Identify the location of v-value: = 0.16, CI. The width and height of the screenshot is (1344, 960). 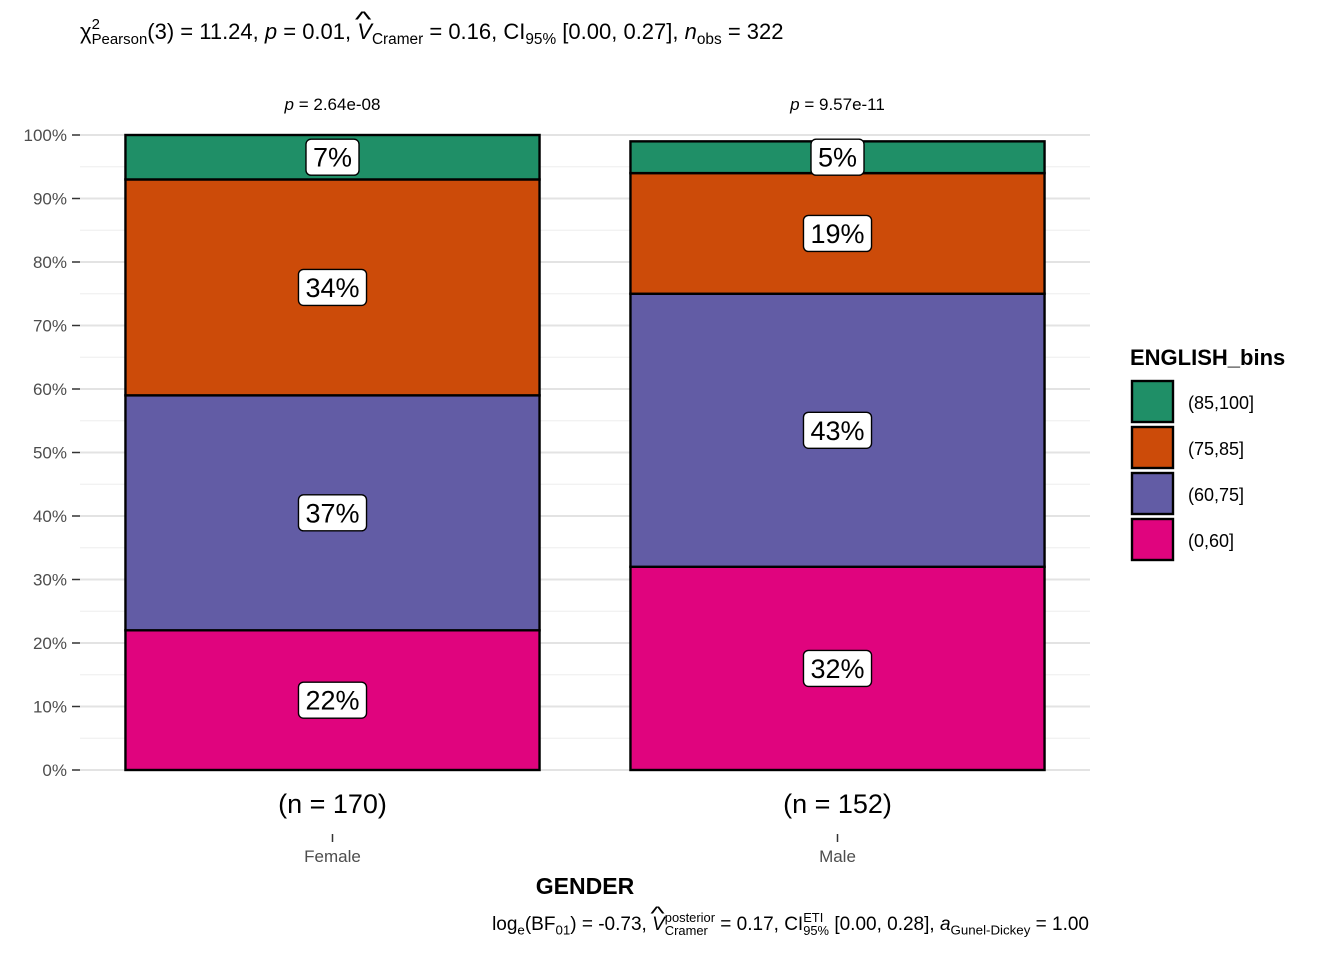
(474, 31).